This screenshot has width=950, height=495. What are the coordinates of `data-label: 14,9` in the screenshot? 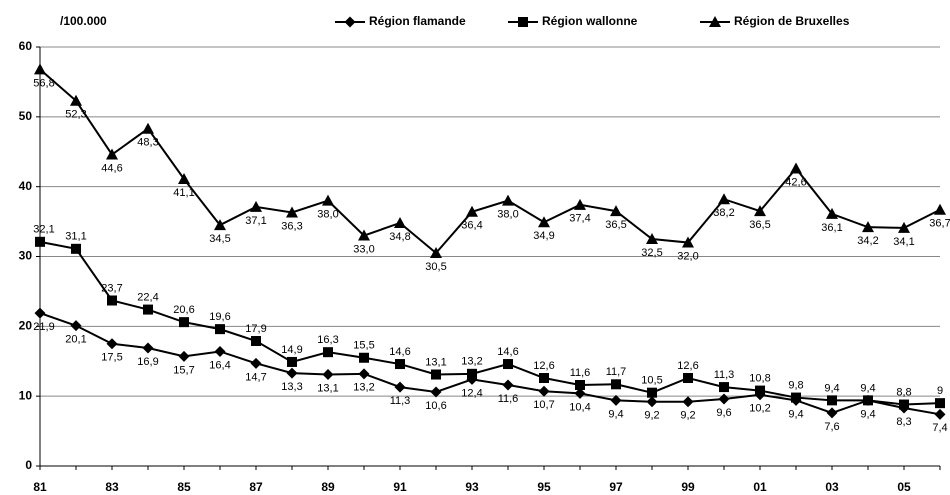 It's located at (291, 350).